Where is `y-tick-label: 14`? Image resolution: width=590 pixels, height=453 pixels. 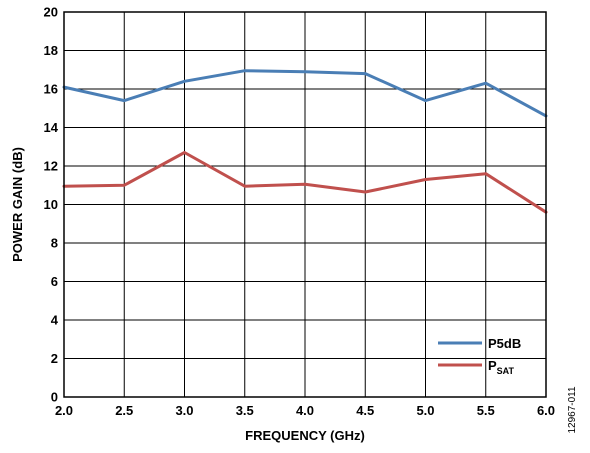
y-tick-label: 14 is located at coordinates (51, 127).